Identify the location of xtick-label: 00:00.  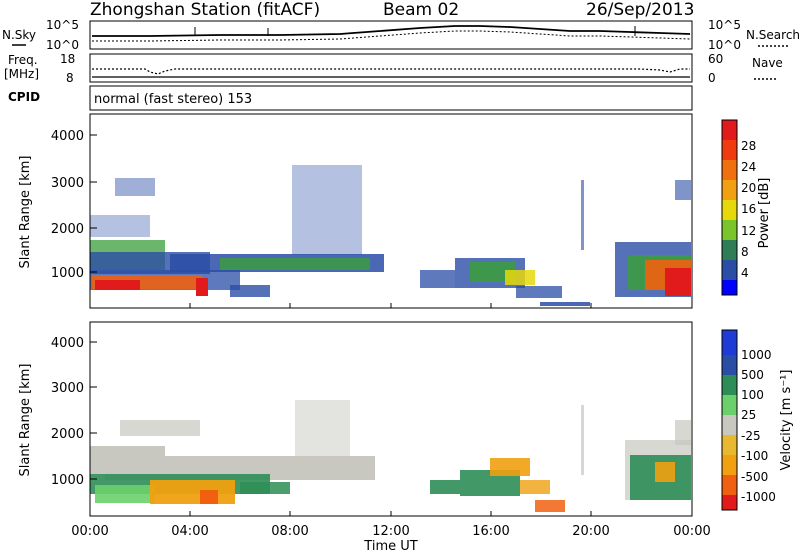
(89, 531).